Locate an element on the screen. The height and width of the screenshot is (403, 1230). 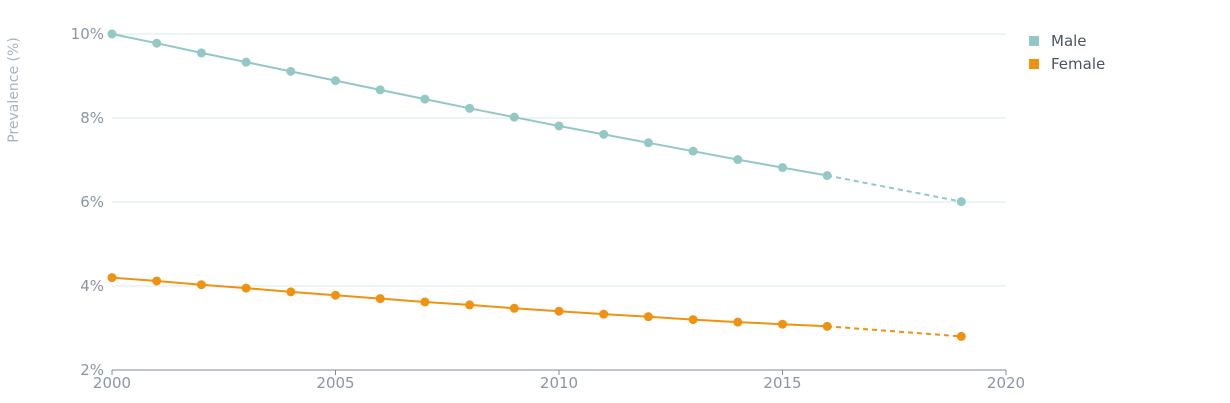
female-projection-line is located at coordinates (894, 331).